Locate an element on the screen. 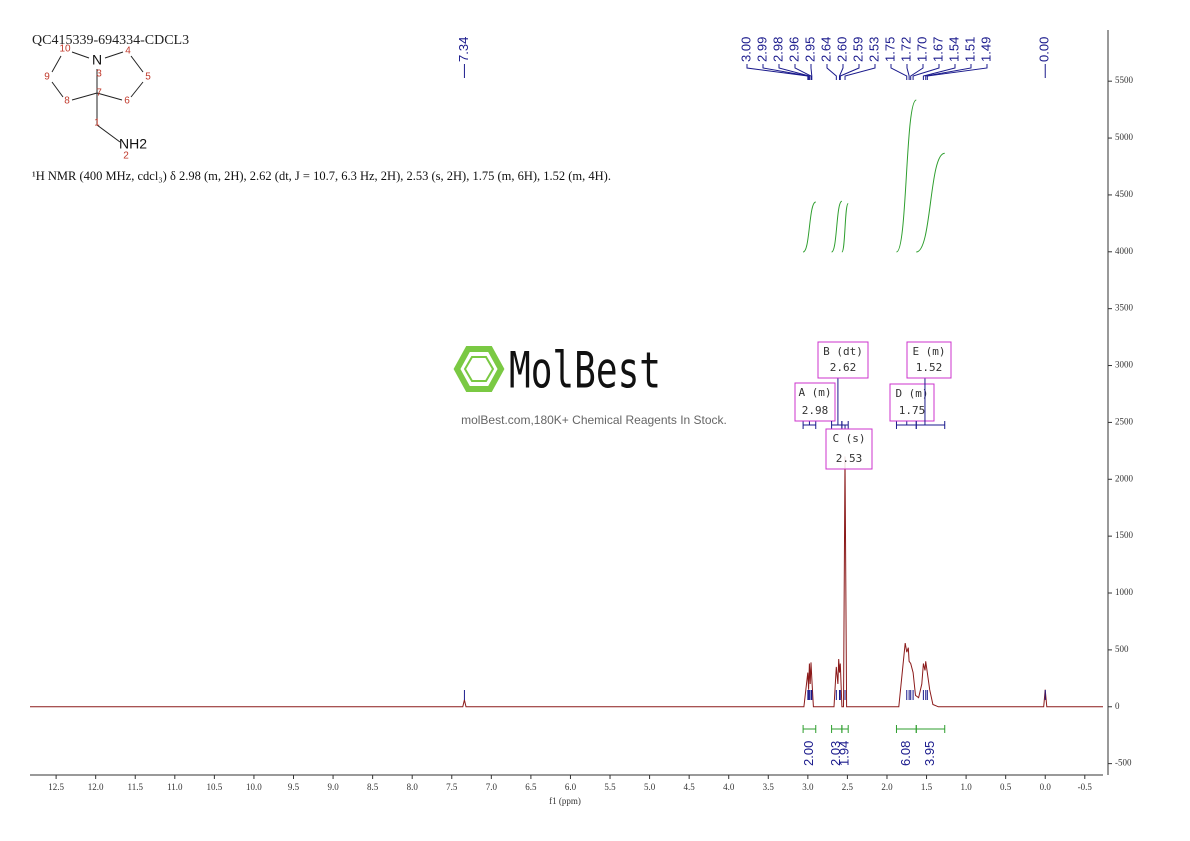 This screenshot has width=1190, height=841. y-tick-label: 4500 is located at coordinates (1124, 194).